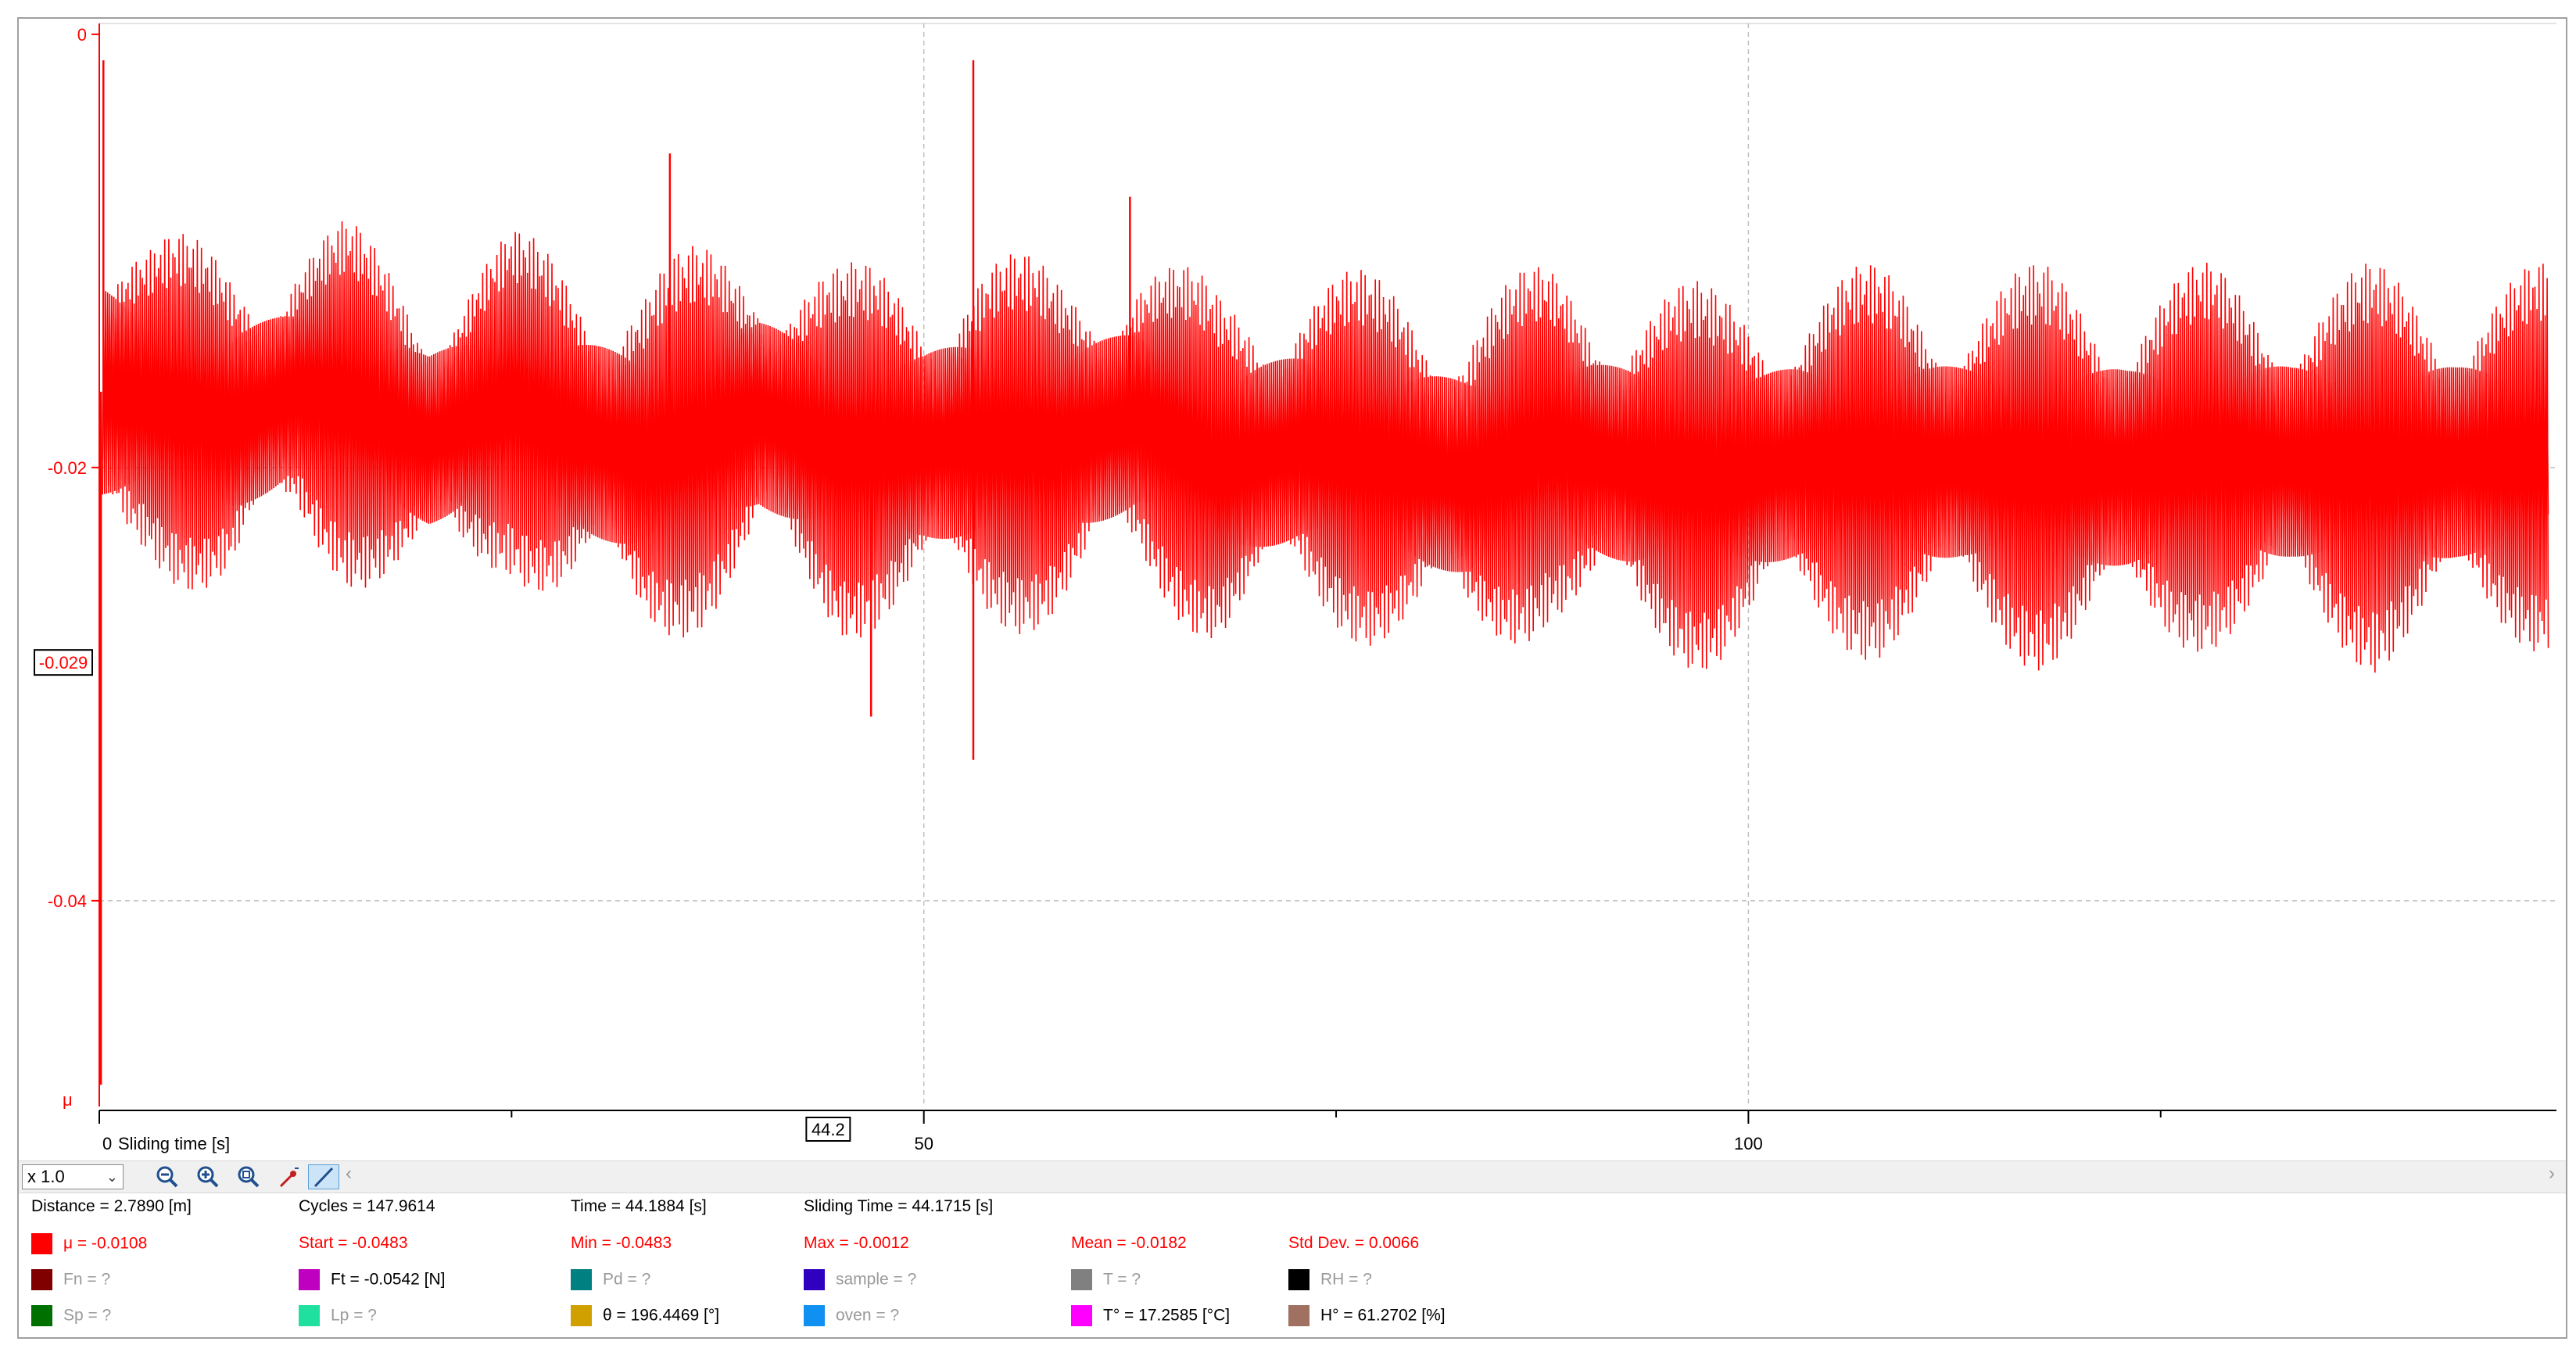 Image resolution: width=2576 pixels, height=1363 pixels. I want to click on ft-swatch, so click(309, 1279).